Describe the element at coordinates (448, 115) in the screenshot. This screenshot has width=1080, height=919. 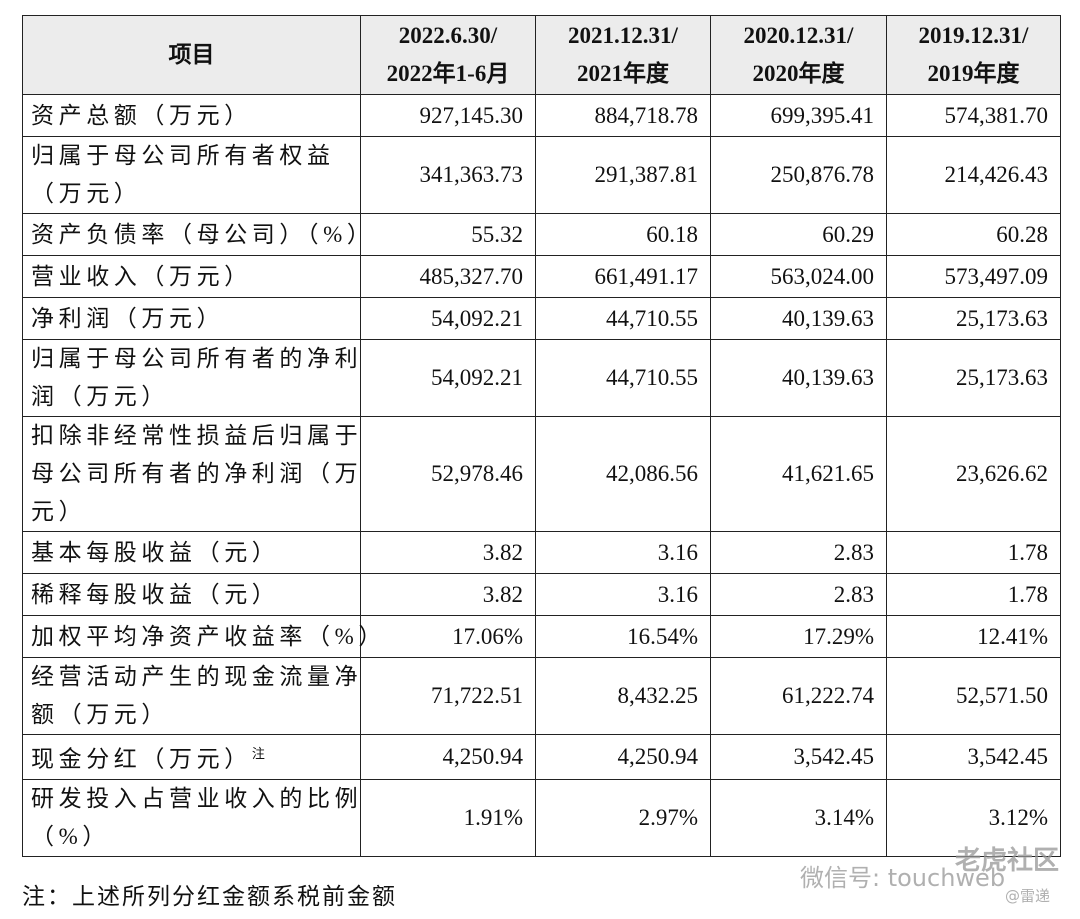
I see `value-cell: 927,145.30` at that location.